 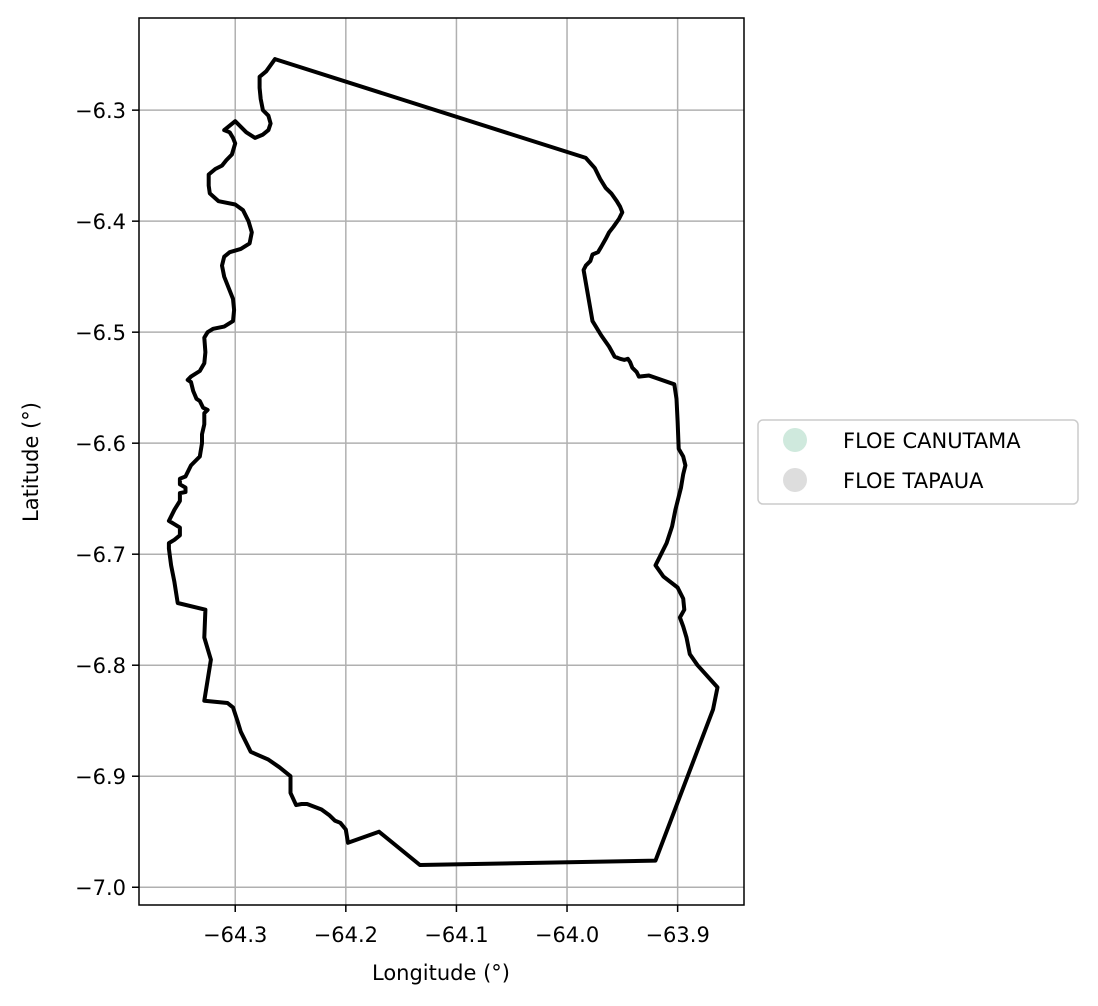 What do you see at coordinates (100, 888) in the screenshot?
I see `y-tick-label: −7.0` at bounding box center [100, 888].